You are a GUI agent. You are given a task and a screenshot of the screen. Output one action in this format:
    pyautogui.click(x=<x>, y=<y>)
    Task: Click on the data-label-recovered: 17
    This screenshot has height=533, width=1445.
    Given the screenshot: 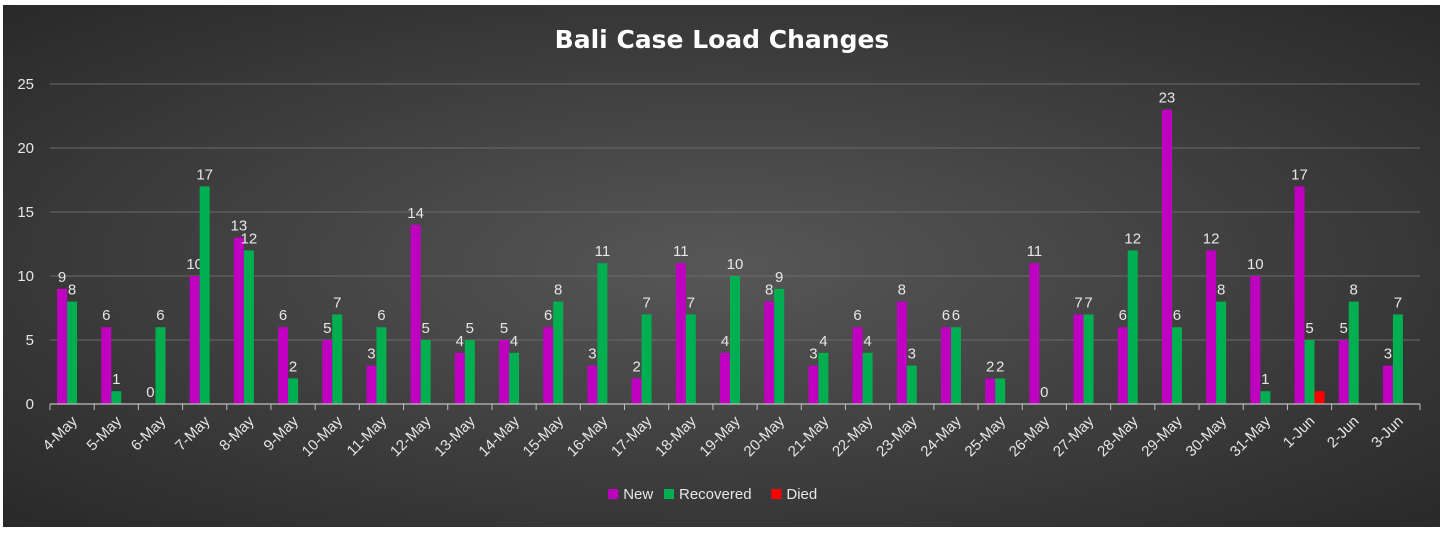 What is the action you would take?
    pyautogui.click(x=204, y=174)
    